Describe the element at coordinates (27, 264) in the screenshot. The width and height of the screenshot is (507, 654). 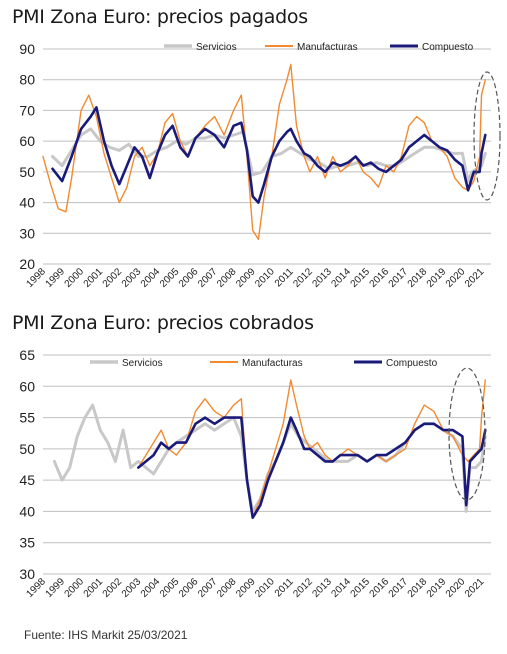
I see `y-tick-label: 20` at that location.